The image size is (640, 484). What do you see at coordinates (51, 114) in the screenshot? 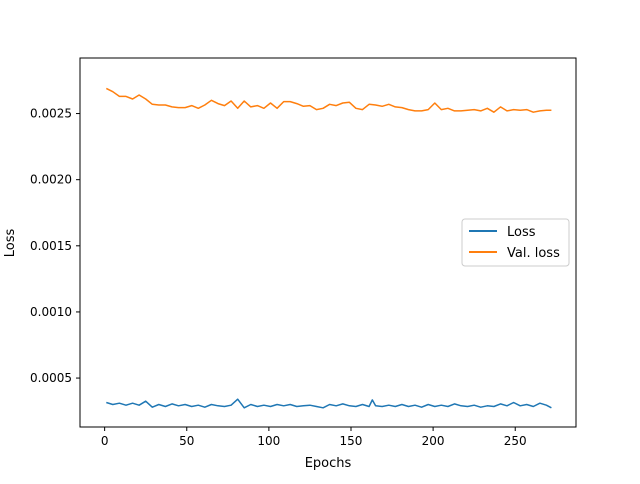
I see `y-tick-label: 0.0025` at bounding box center [51, 114].